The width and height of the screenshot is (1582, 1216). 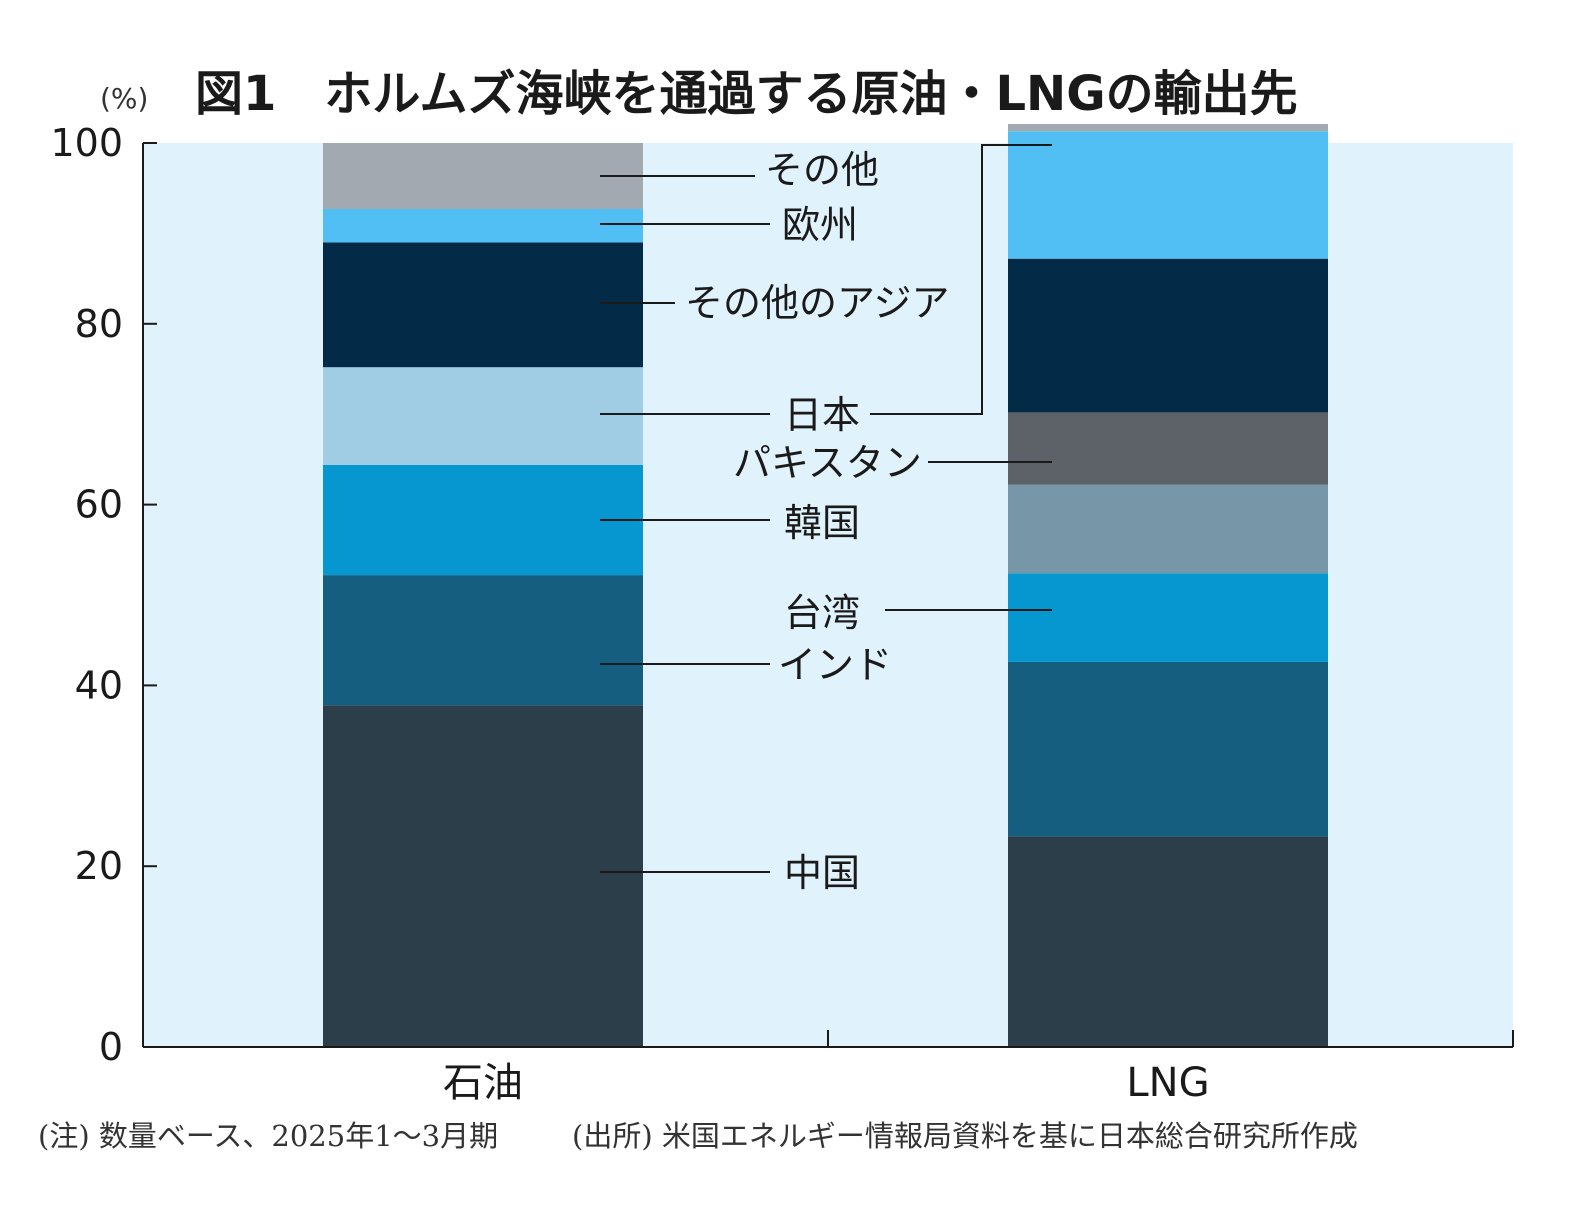 What do you see at coordinates (99, 505) in the screenshot?
I see `y-tick-label: 60` at bounding box center [99, 505].